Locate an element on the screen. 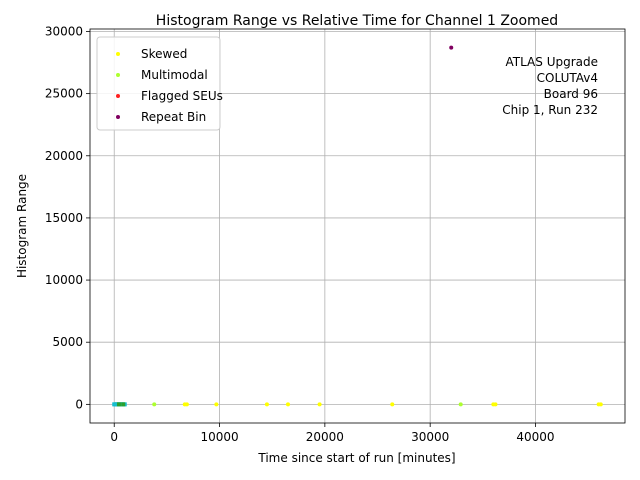 The image size is (640, 480). x-axis-ticks: 0 10000 20000 30000 40000 is located at coordinates (332, 433).